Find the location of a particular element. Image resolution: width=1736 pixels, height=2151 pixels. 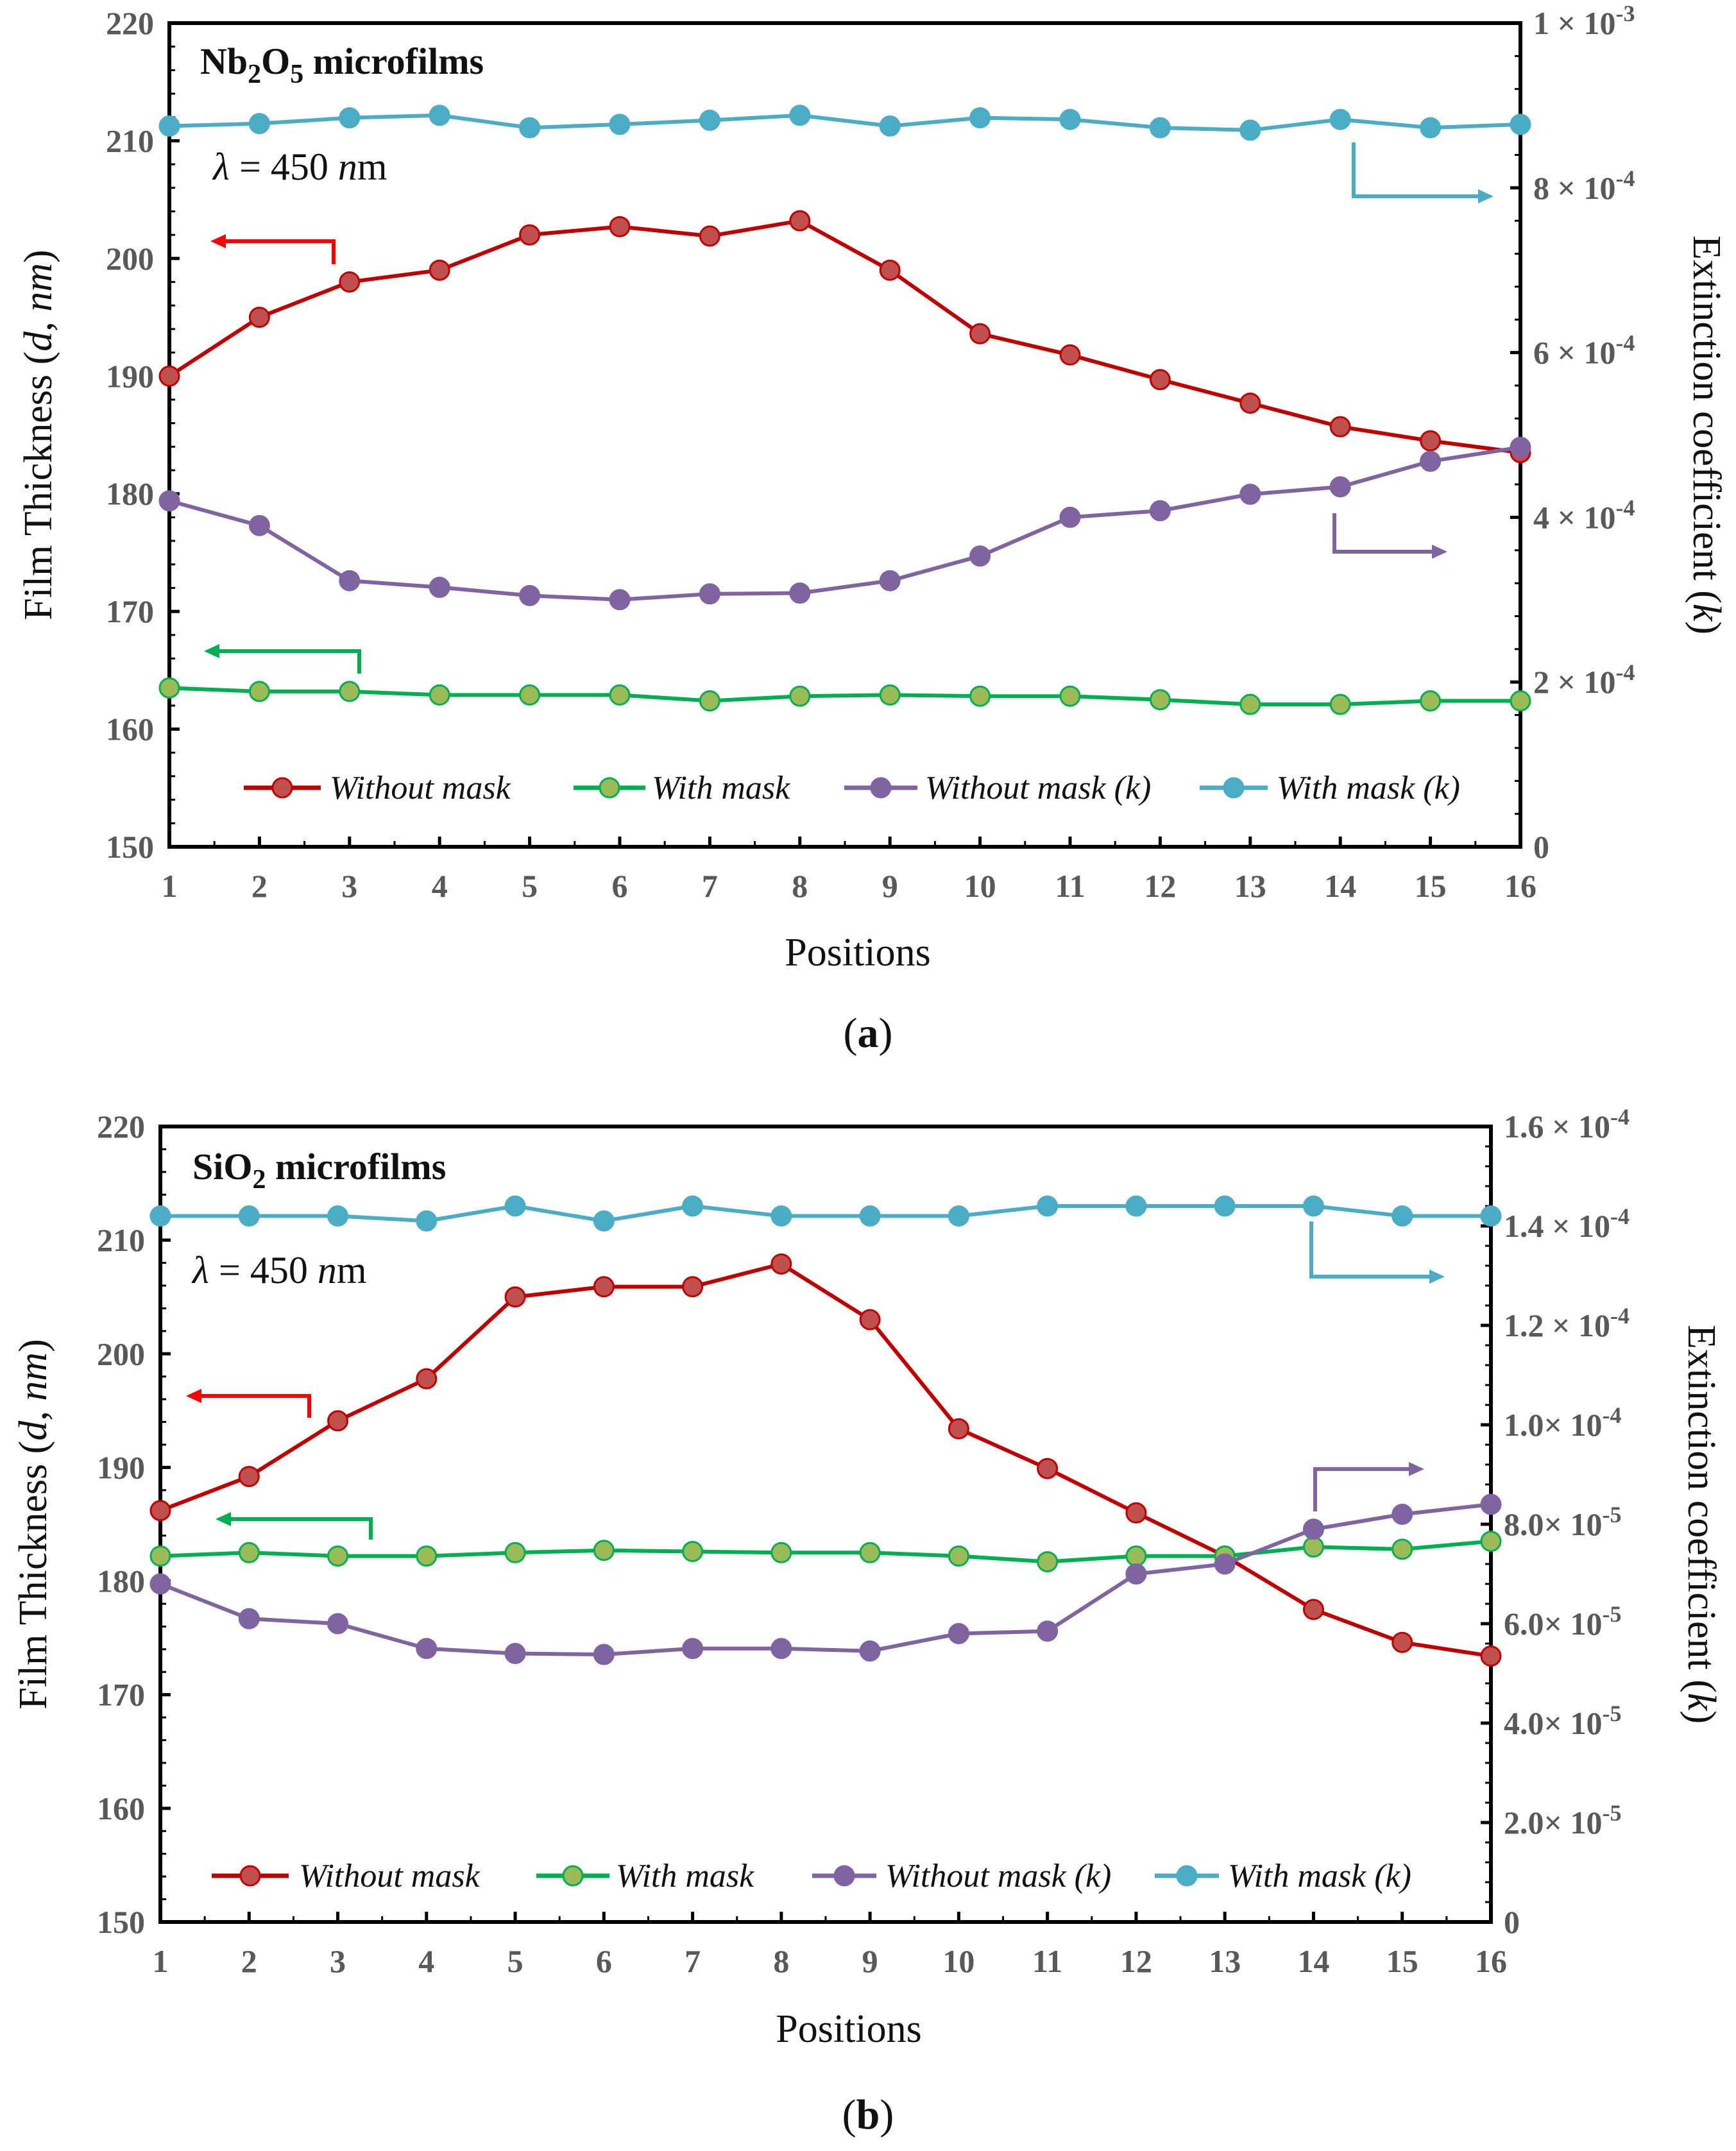

legend-item-with-mask: With mask is located at coordinates (645, 1876).